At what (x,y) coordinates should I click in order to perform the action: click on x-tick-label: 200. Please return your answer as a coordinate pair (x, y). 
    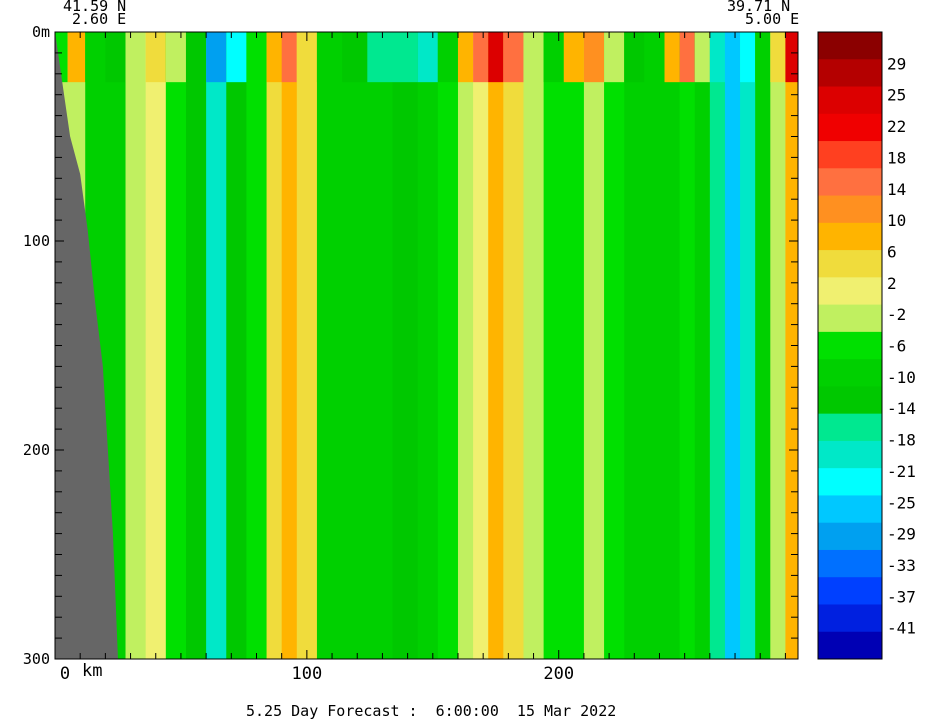
    Looking at the image, I should click on (558, 674).